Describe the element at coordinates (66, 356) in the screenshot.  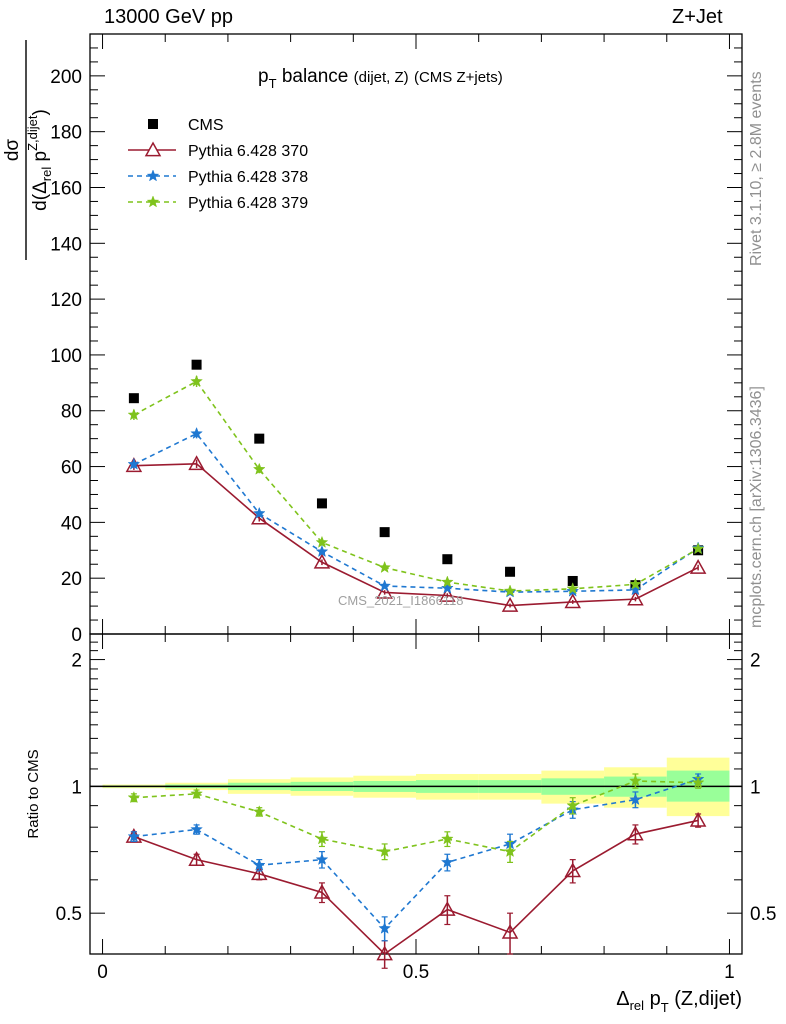
I see `y-tick-label: 100` at that location.